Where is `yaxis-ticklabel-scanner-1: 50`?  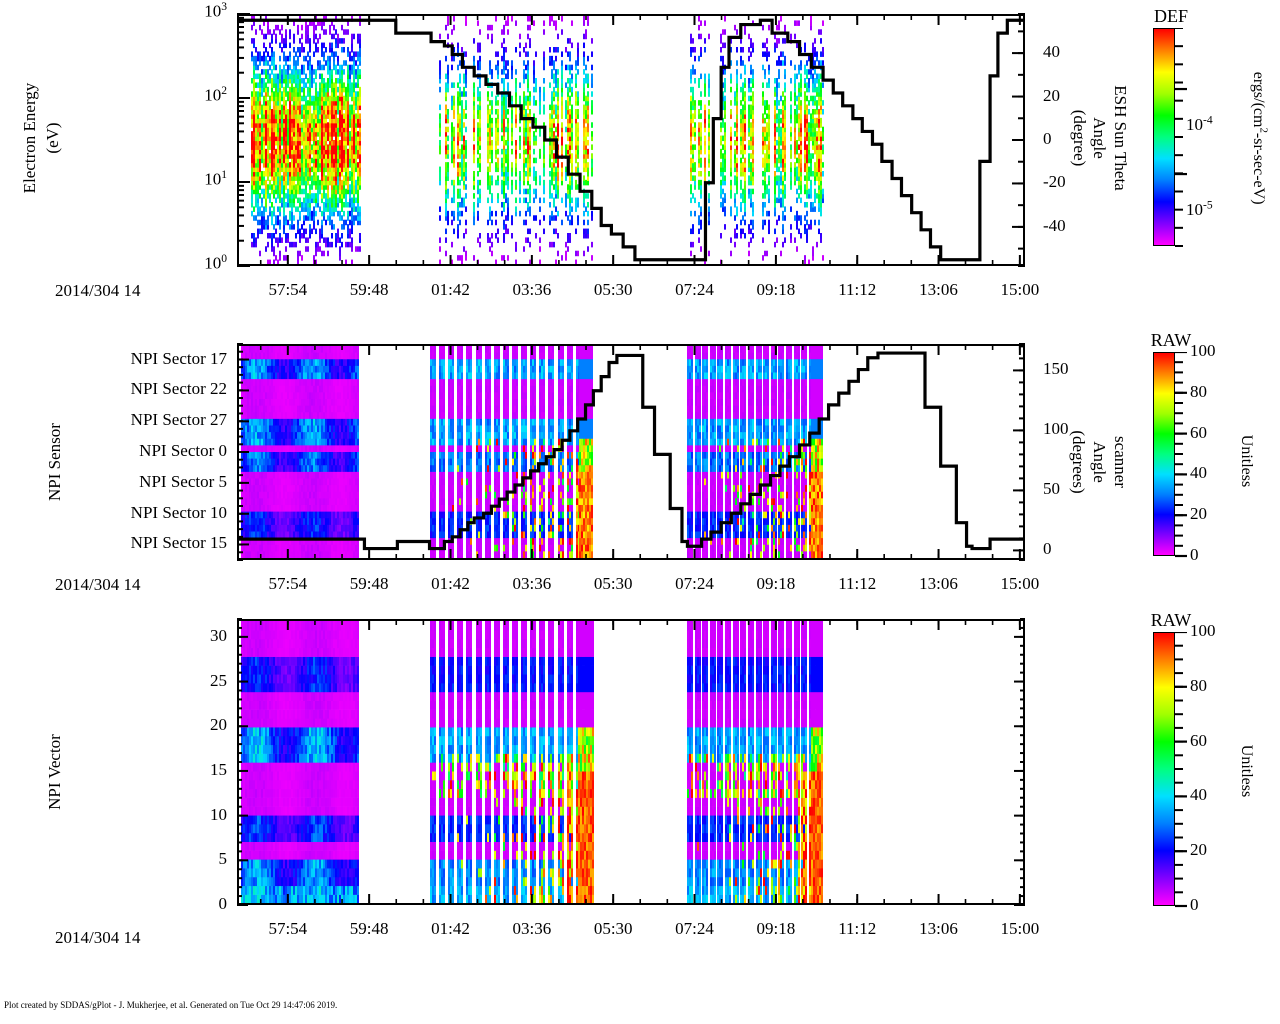
yaxis-ticklabel-scanner-1: 50 is located at coordinates (1051, 489).